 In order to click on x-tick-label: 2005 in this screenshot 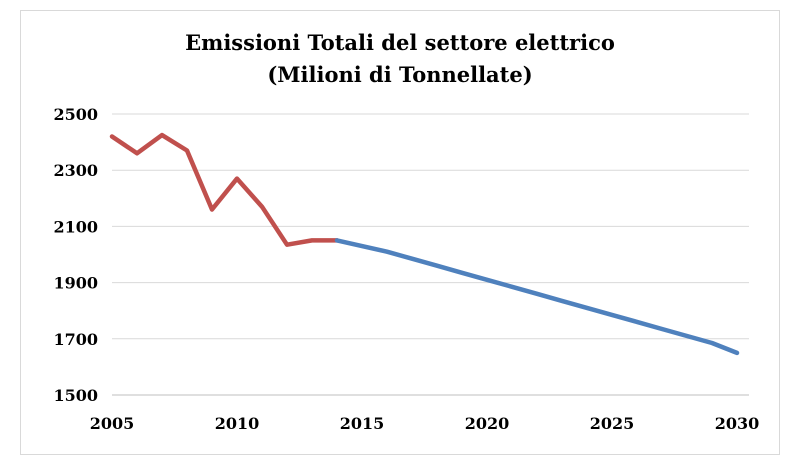, I will do `click(112, 423)`.